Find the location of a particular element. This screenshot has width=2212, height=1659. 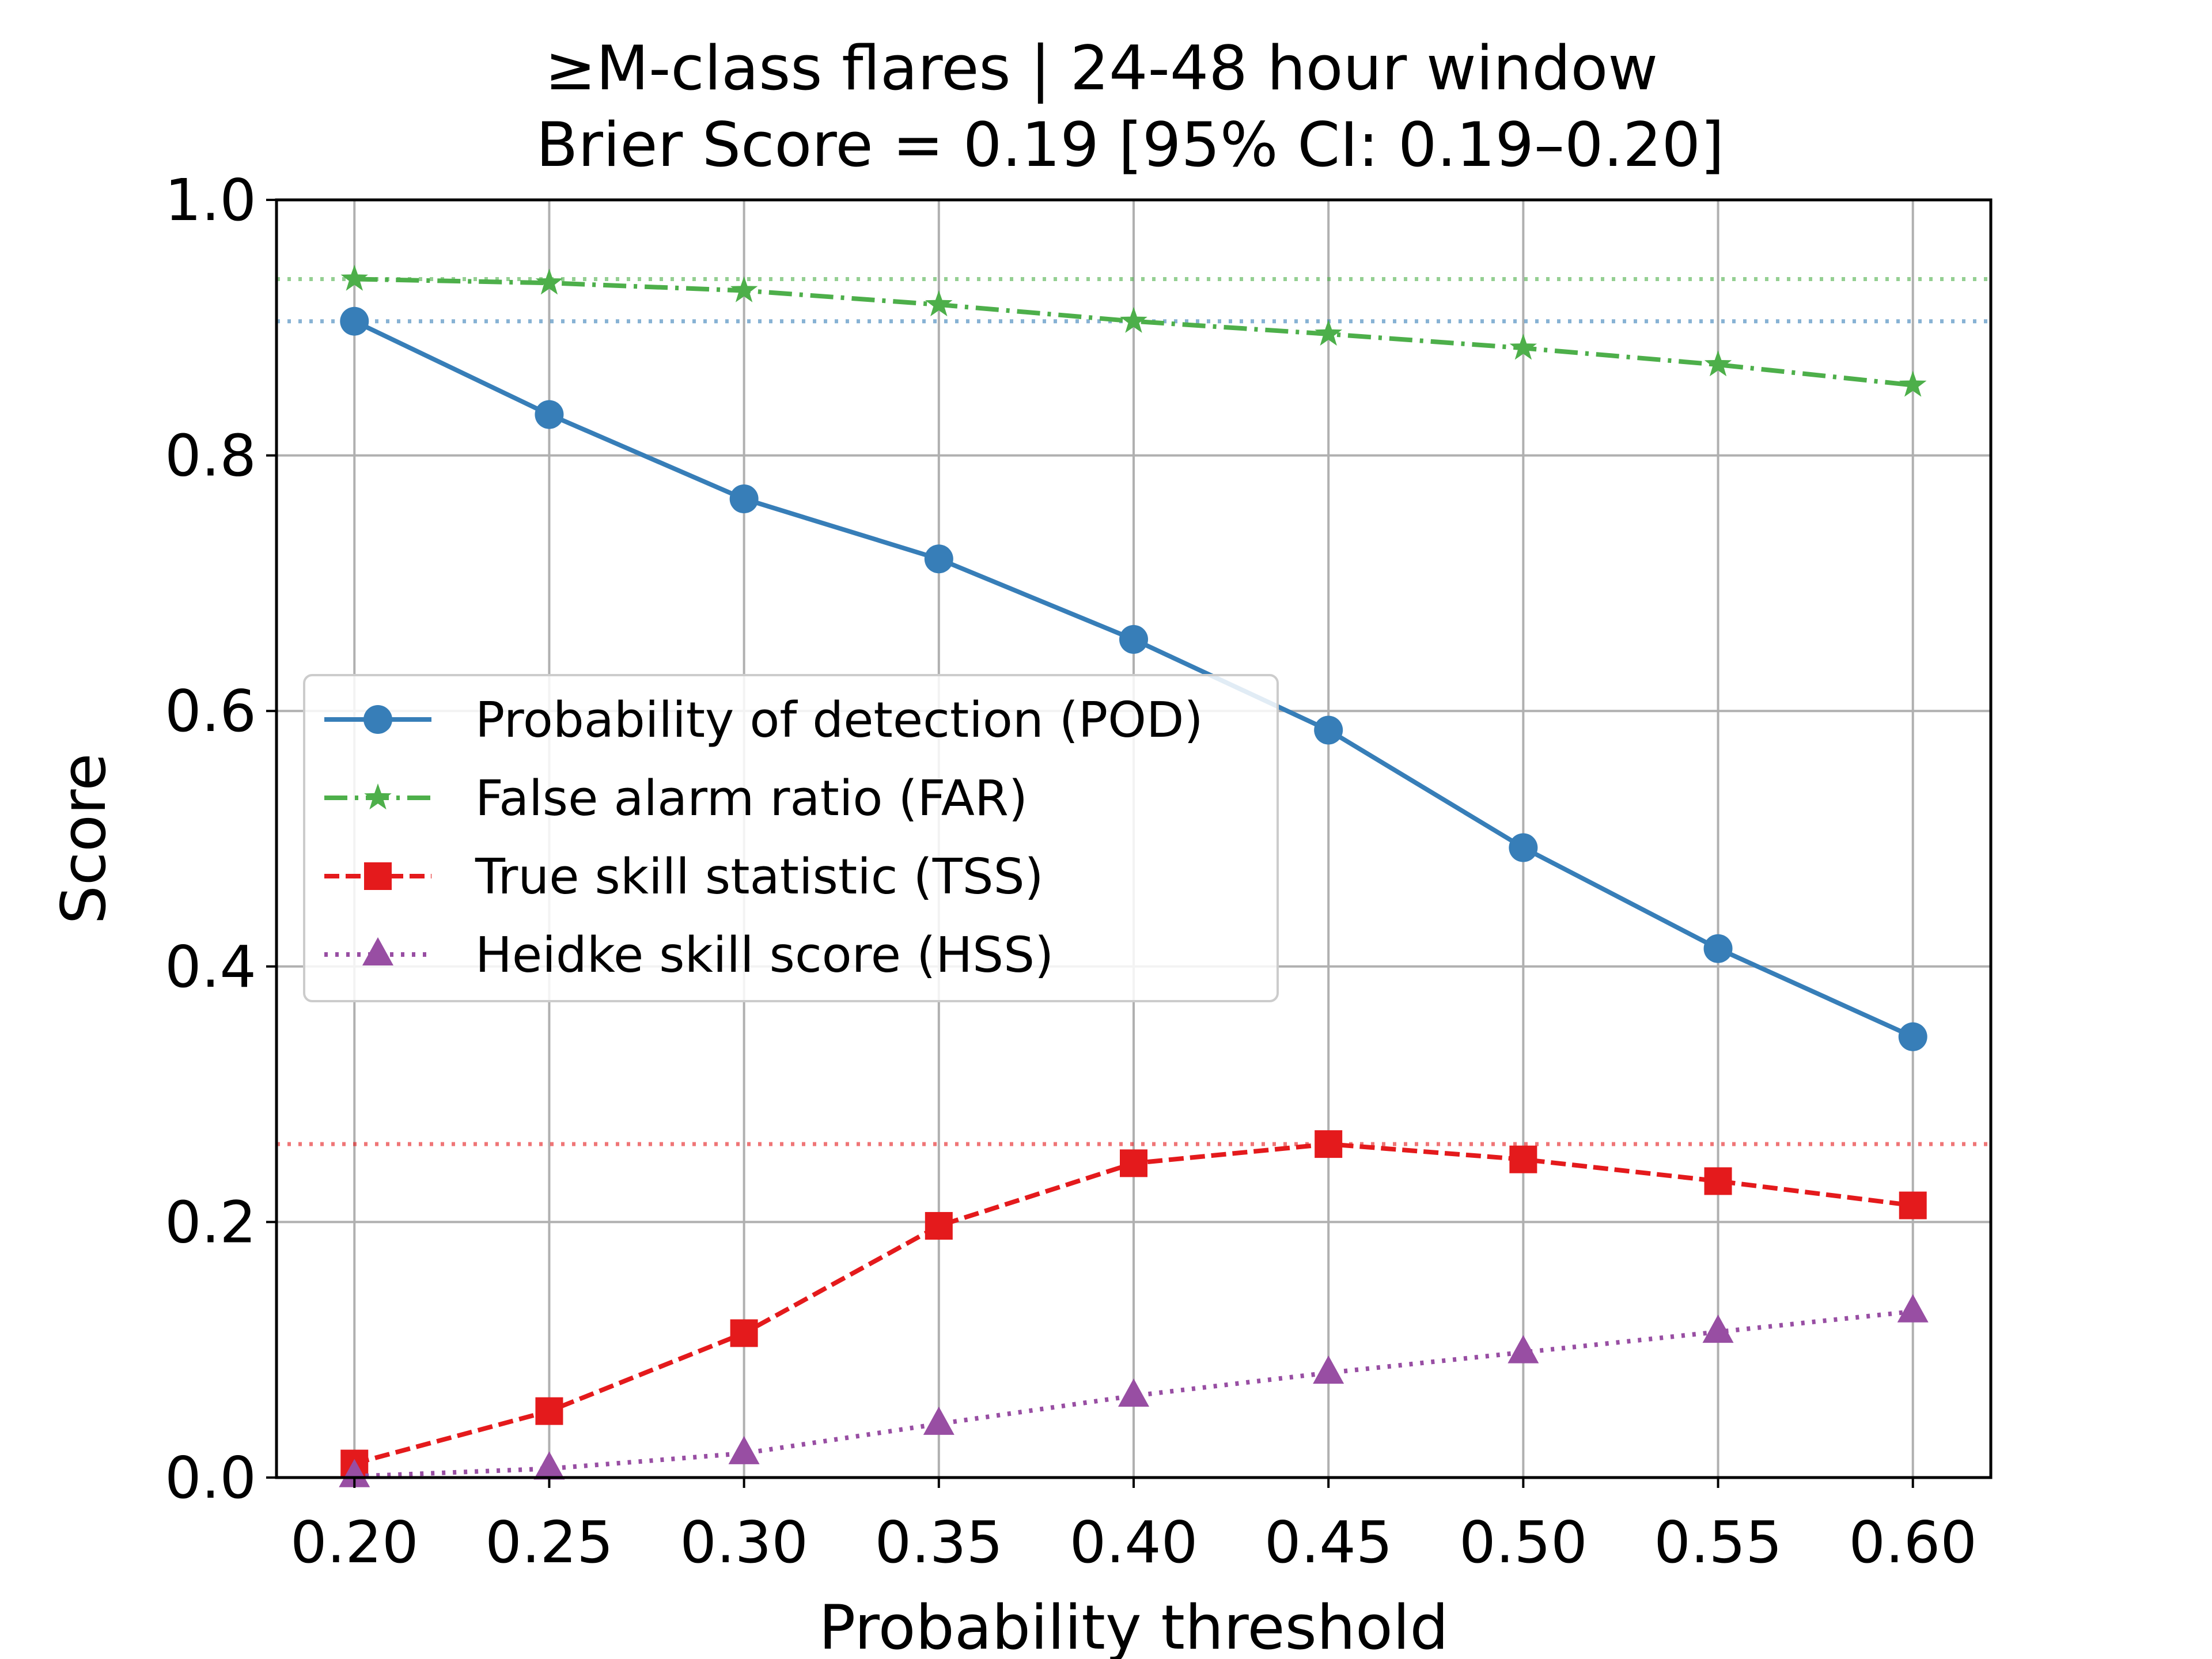

chart-title: ≥M-class flares | 24-48 hour window is located at coordinates (1101, 68).